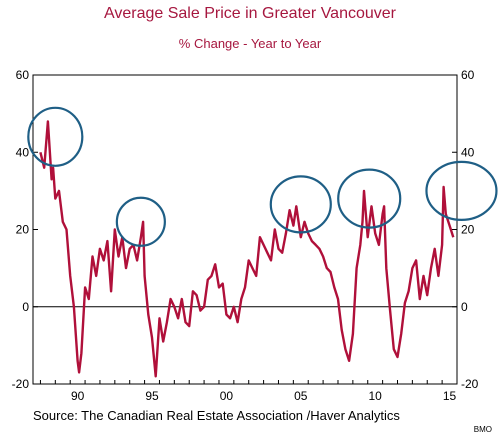  I want to click on x-tick-label: 00, so click(227, 396).